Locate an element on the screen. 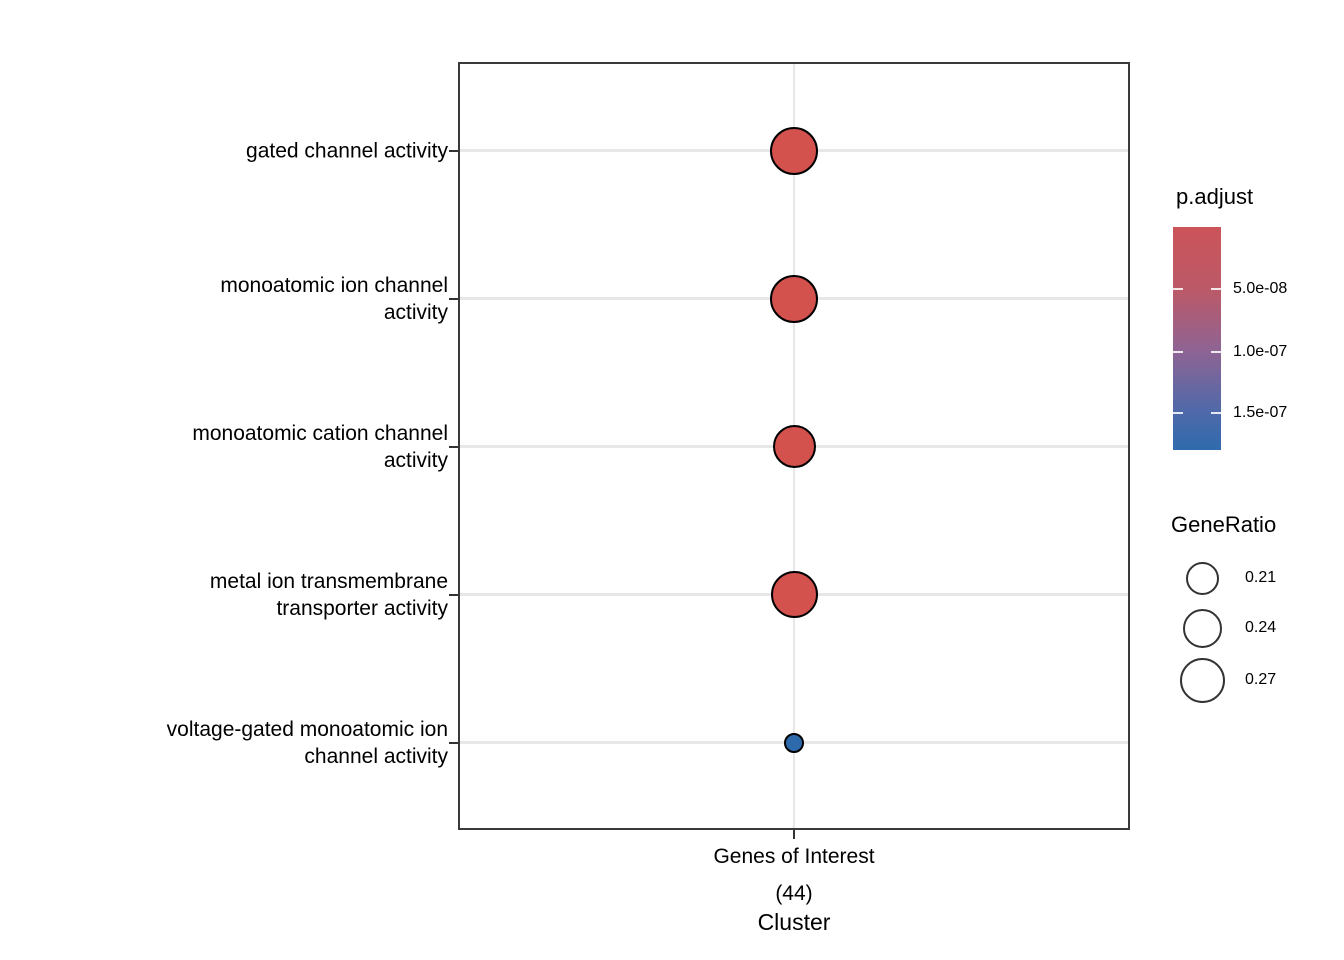 The height and width of the screenshot is (960, 1344). p-adjust-colorbar is located at coordinates (1197, 338).